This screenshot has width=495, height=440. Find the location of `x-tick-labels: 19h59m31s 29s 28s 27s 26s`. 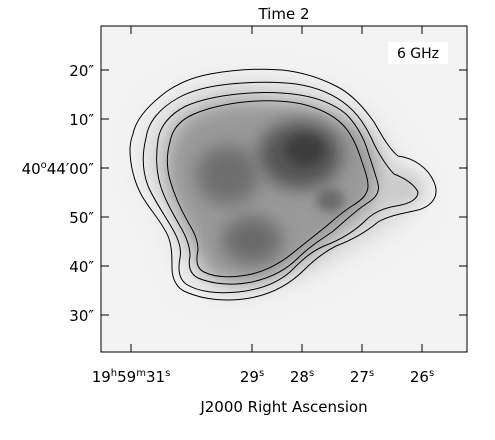

x-tick-labels: 19h59m31s 29s 28s 27s 26s is located at coordinates (263, 377).